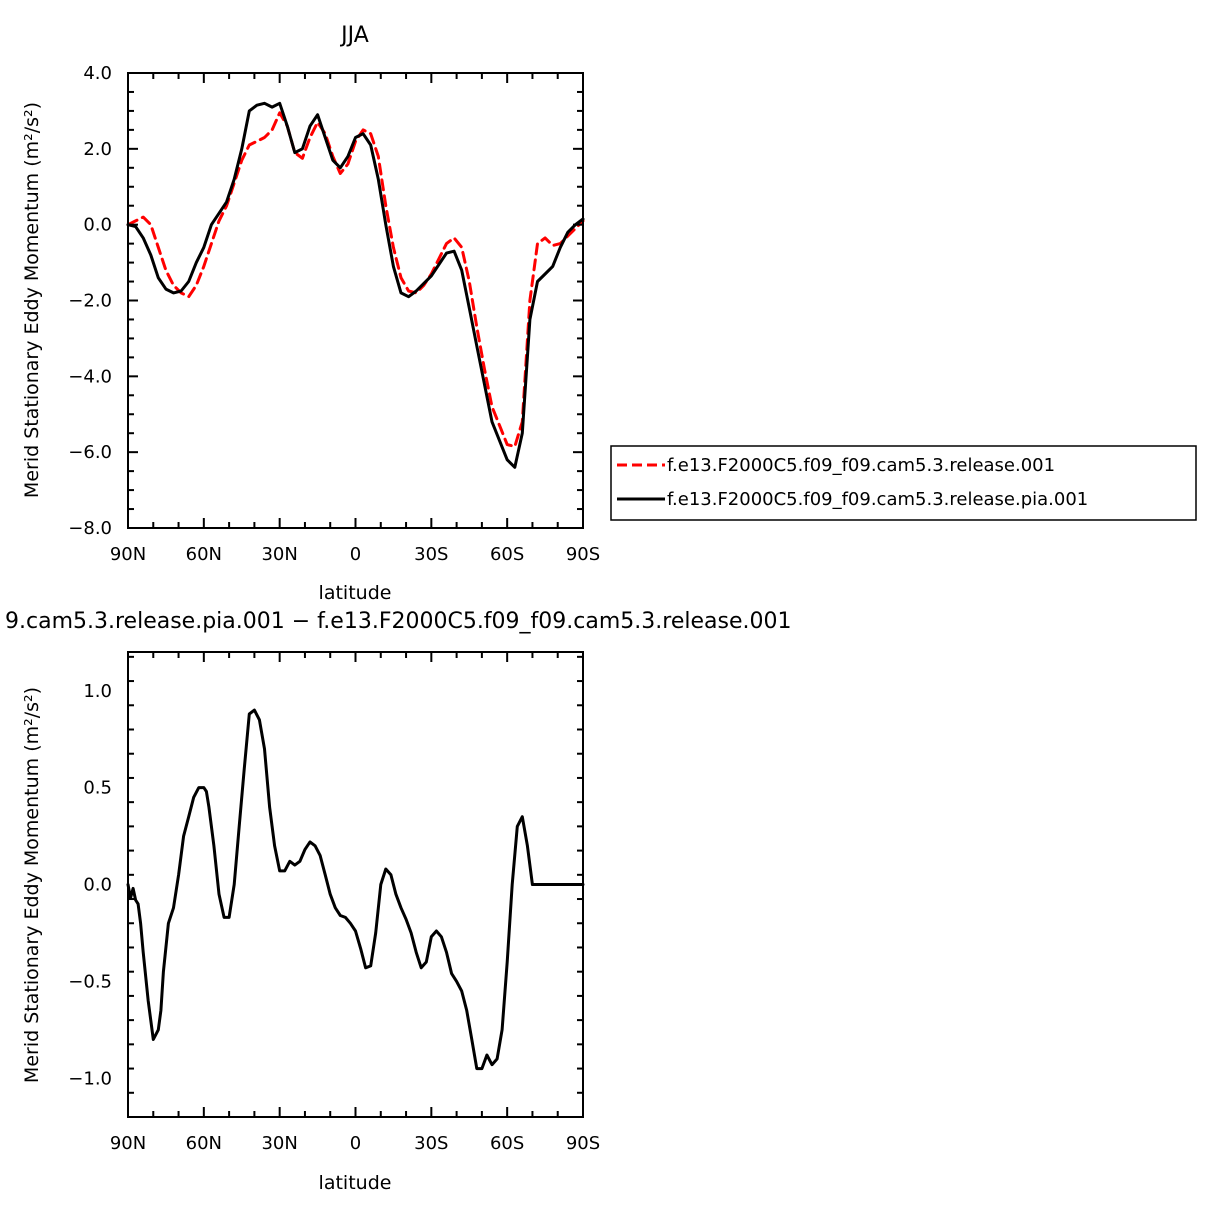 This screenshot has width=1213, height=1213. Describe the element at coordinates (32, 885) in the screenshot. I see `bottom-y-axis-title: Merid Stationary Eddy Momentum (m²/s²)` at that location.